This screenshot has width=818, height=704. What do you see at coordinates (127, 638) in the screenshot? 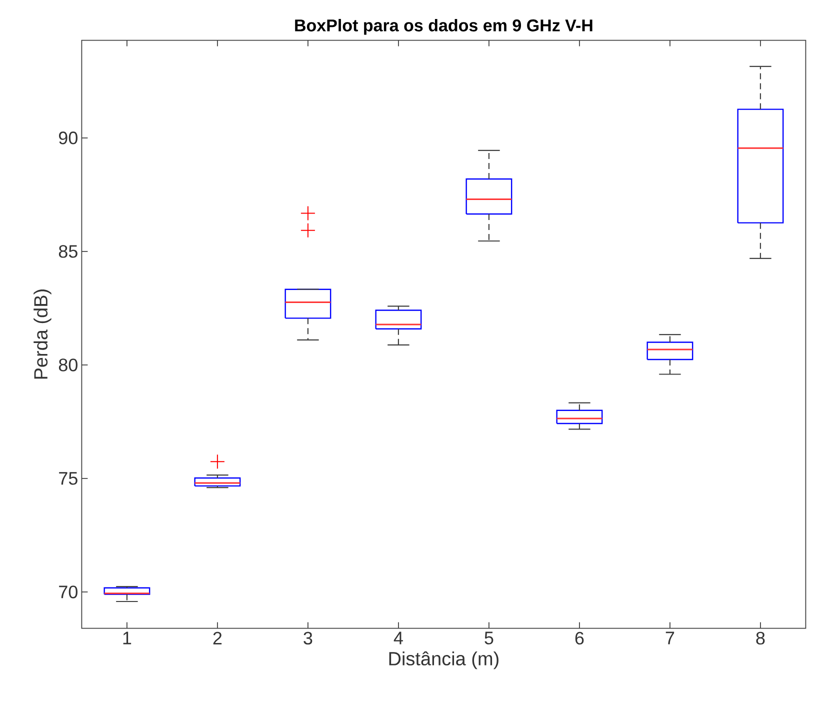
I see `x-tick-label: 1` at bounding box center [127, 638].